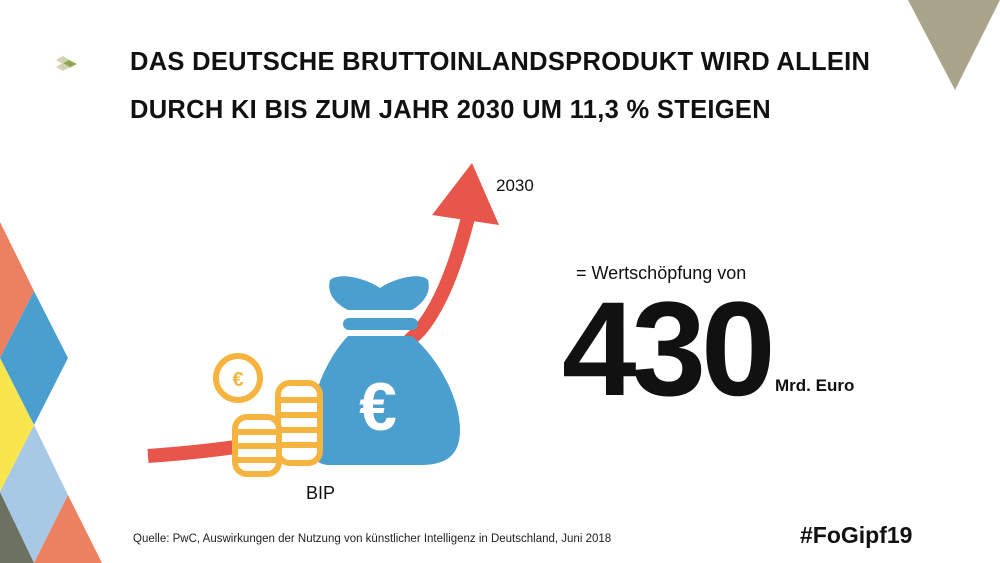 This screenshot has width=1000, height=563. Describe the element at coordinates (321, 493) in the screenshot. I see `bip-label: BIP` at that location.